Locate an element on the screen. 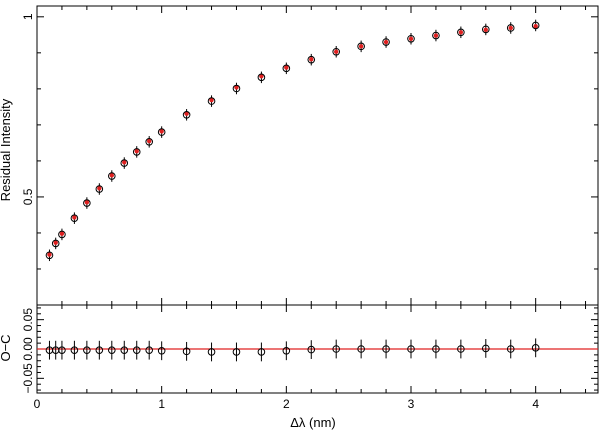 The image size is (600, 432). x-tick-label: 1 is located at coordinates (161, 404).